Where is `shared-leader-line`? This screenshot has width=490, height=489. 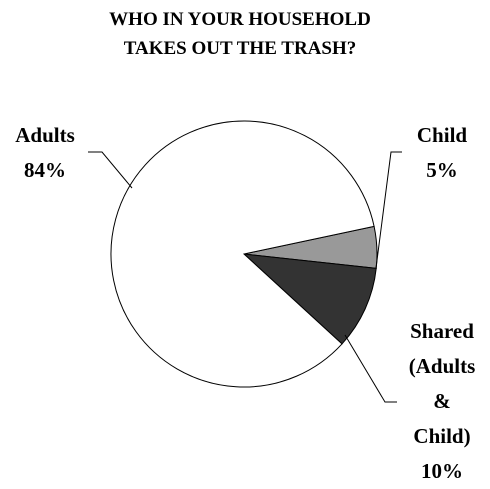 shared-leader-line is located at coordinates (370, 368).